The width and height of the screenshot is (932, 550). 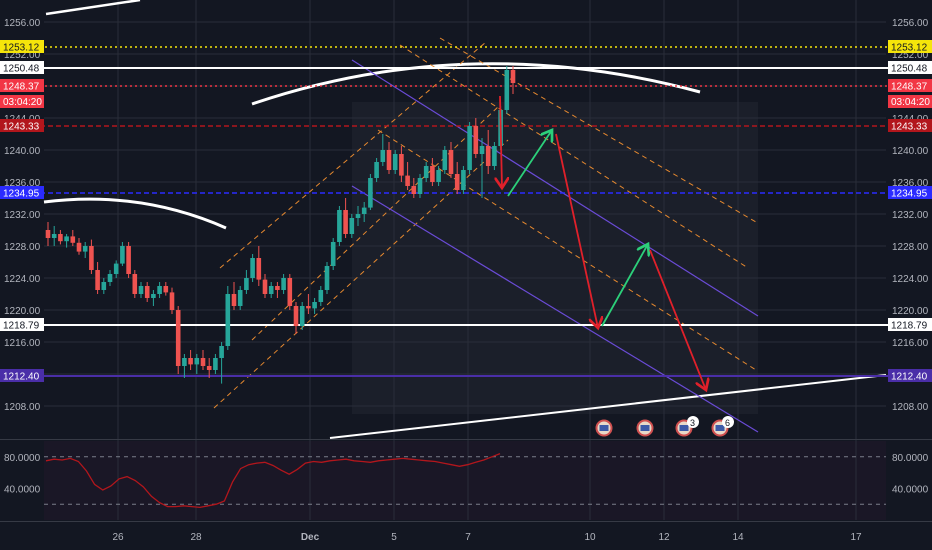 I want to click on trend-line-top, so click(x=93, y=8).